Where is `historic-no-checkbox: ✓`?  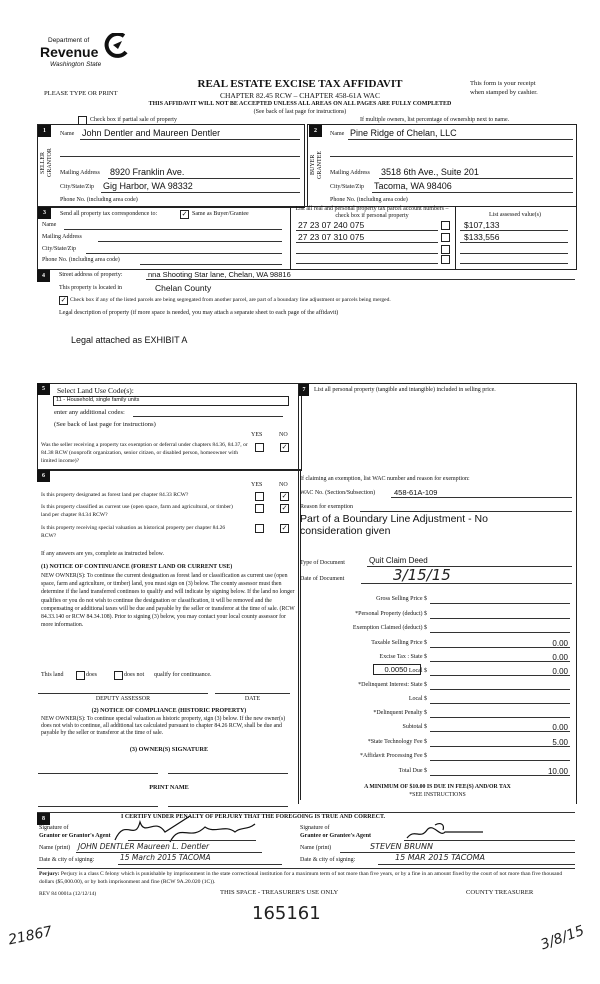 historic-no-checkbox: ✓ is located at coordinates (284, 528).